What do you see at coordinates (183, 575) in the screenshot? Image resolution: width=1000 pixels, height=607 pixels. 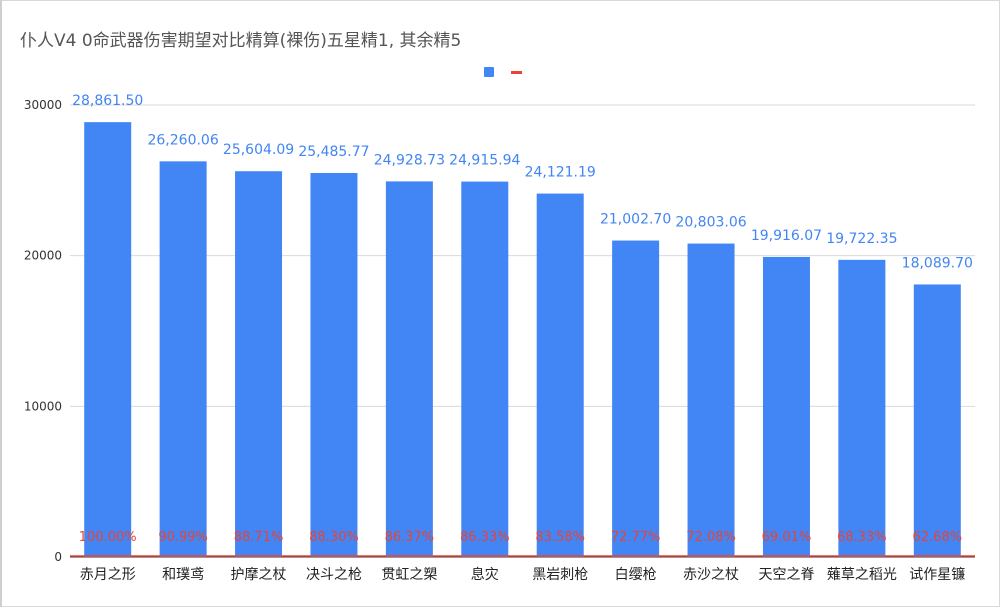 I see `x-tick-label: 和璞鸢` at bounding box center [183, 575].